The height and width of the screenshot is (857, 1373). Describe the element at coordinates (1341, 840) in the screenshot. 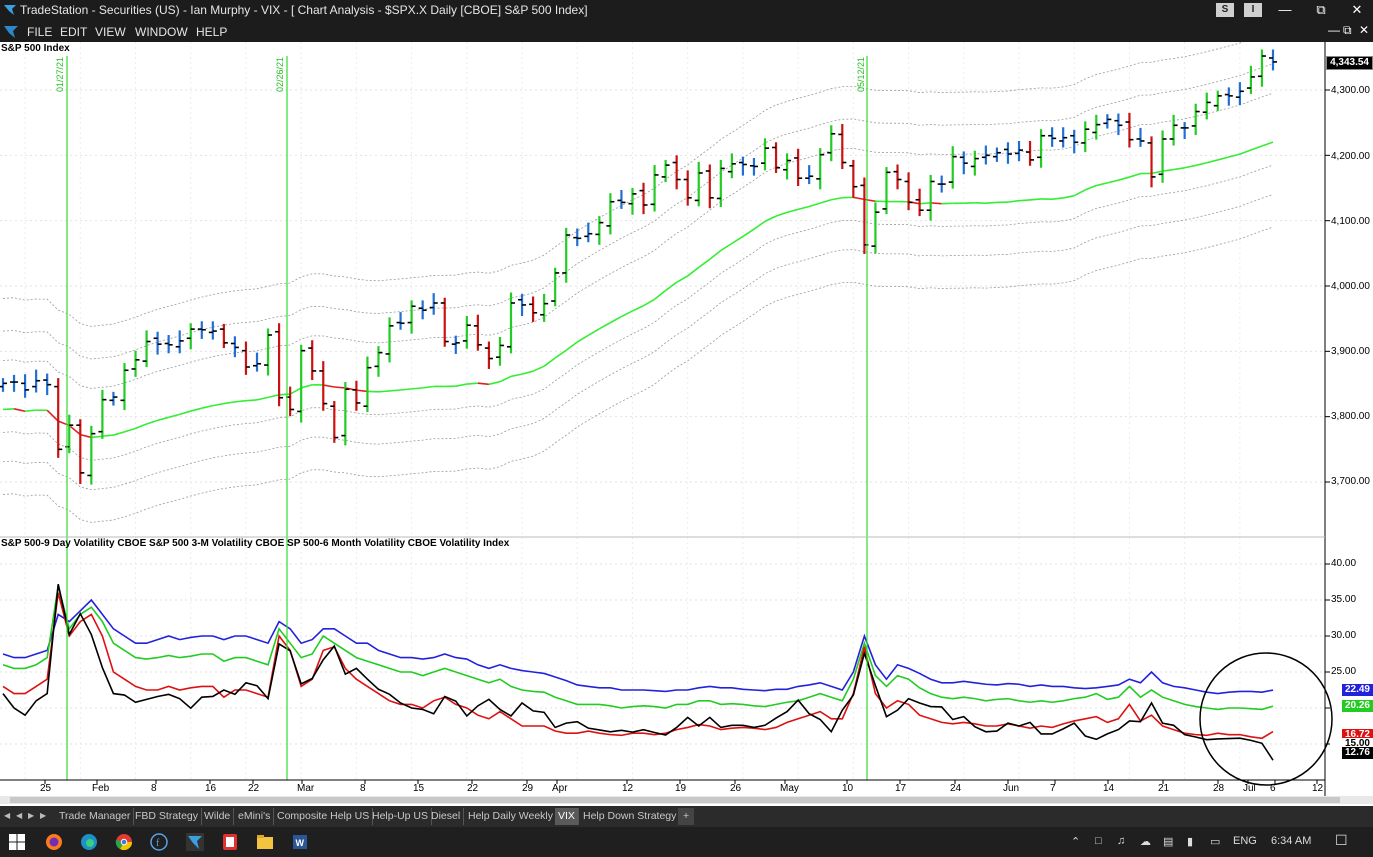

I see `notification-icon: ☐` at that location.